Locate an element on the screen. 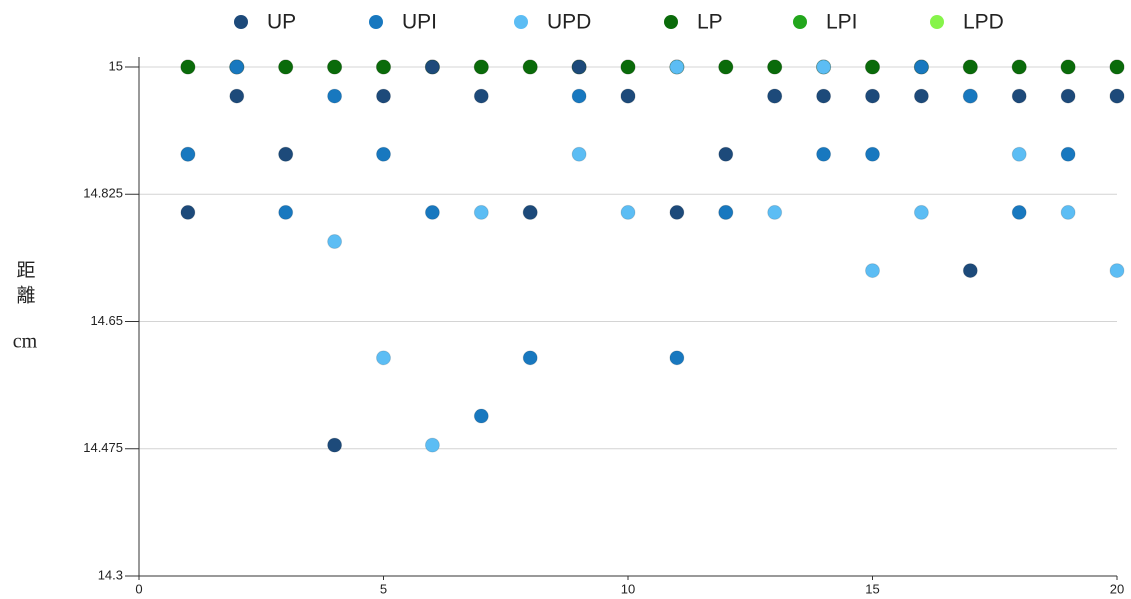  legend-label: LPI is located at coordinates (842, 22).